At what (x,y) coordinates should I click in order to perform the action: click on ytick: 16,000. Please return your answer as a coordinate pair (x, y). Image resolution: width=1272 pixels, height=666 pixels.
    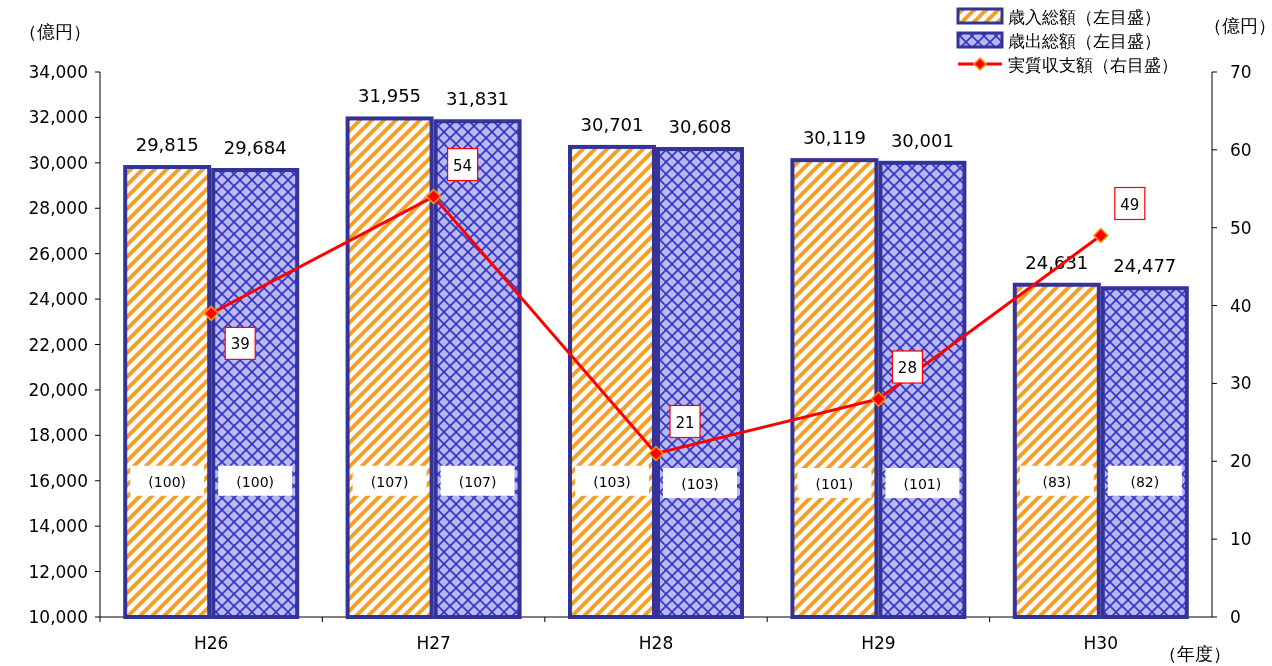
    Looking at the image, I should click on (58, 480).